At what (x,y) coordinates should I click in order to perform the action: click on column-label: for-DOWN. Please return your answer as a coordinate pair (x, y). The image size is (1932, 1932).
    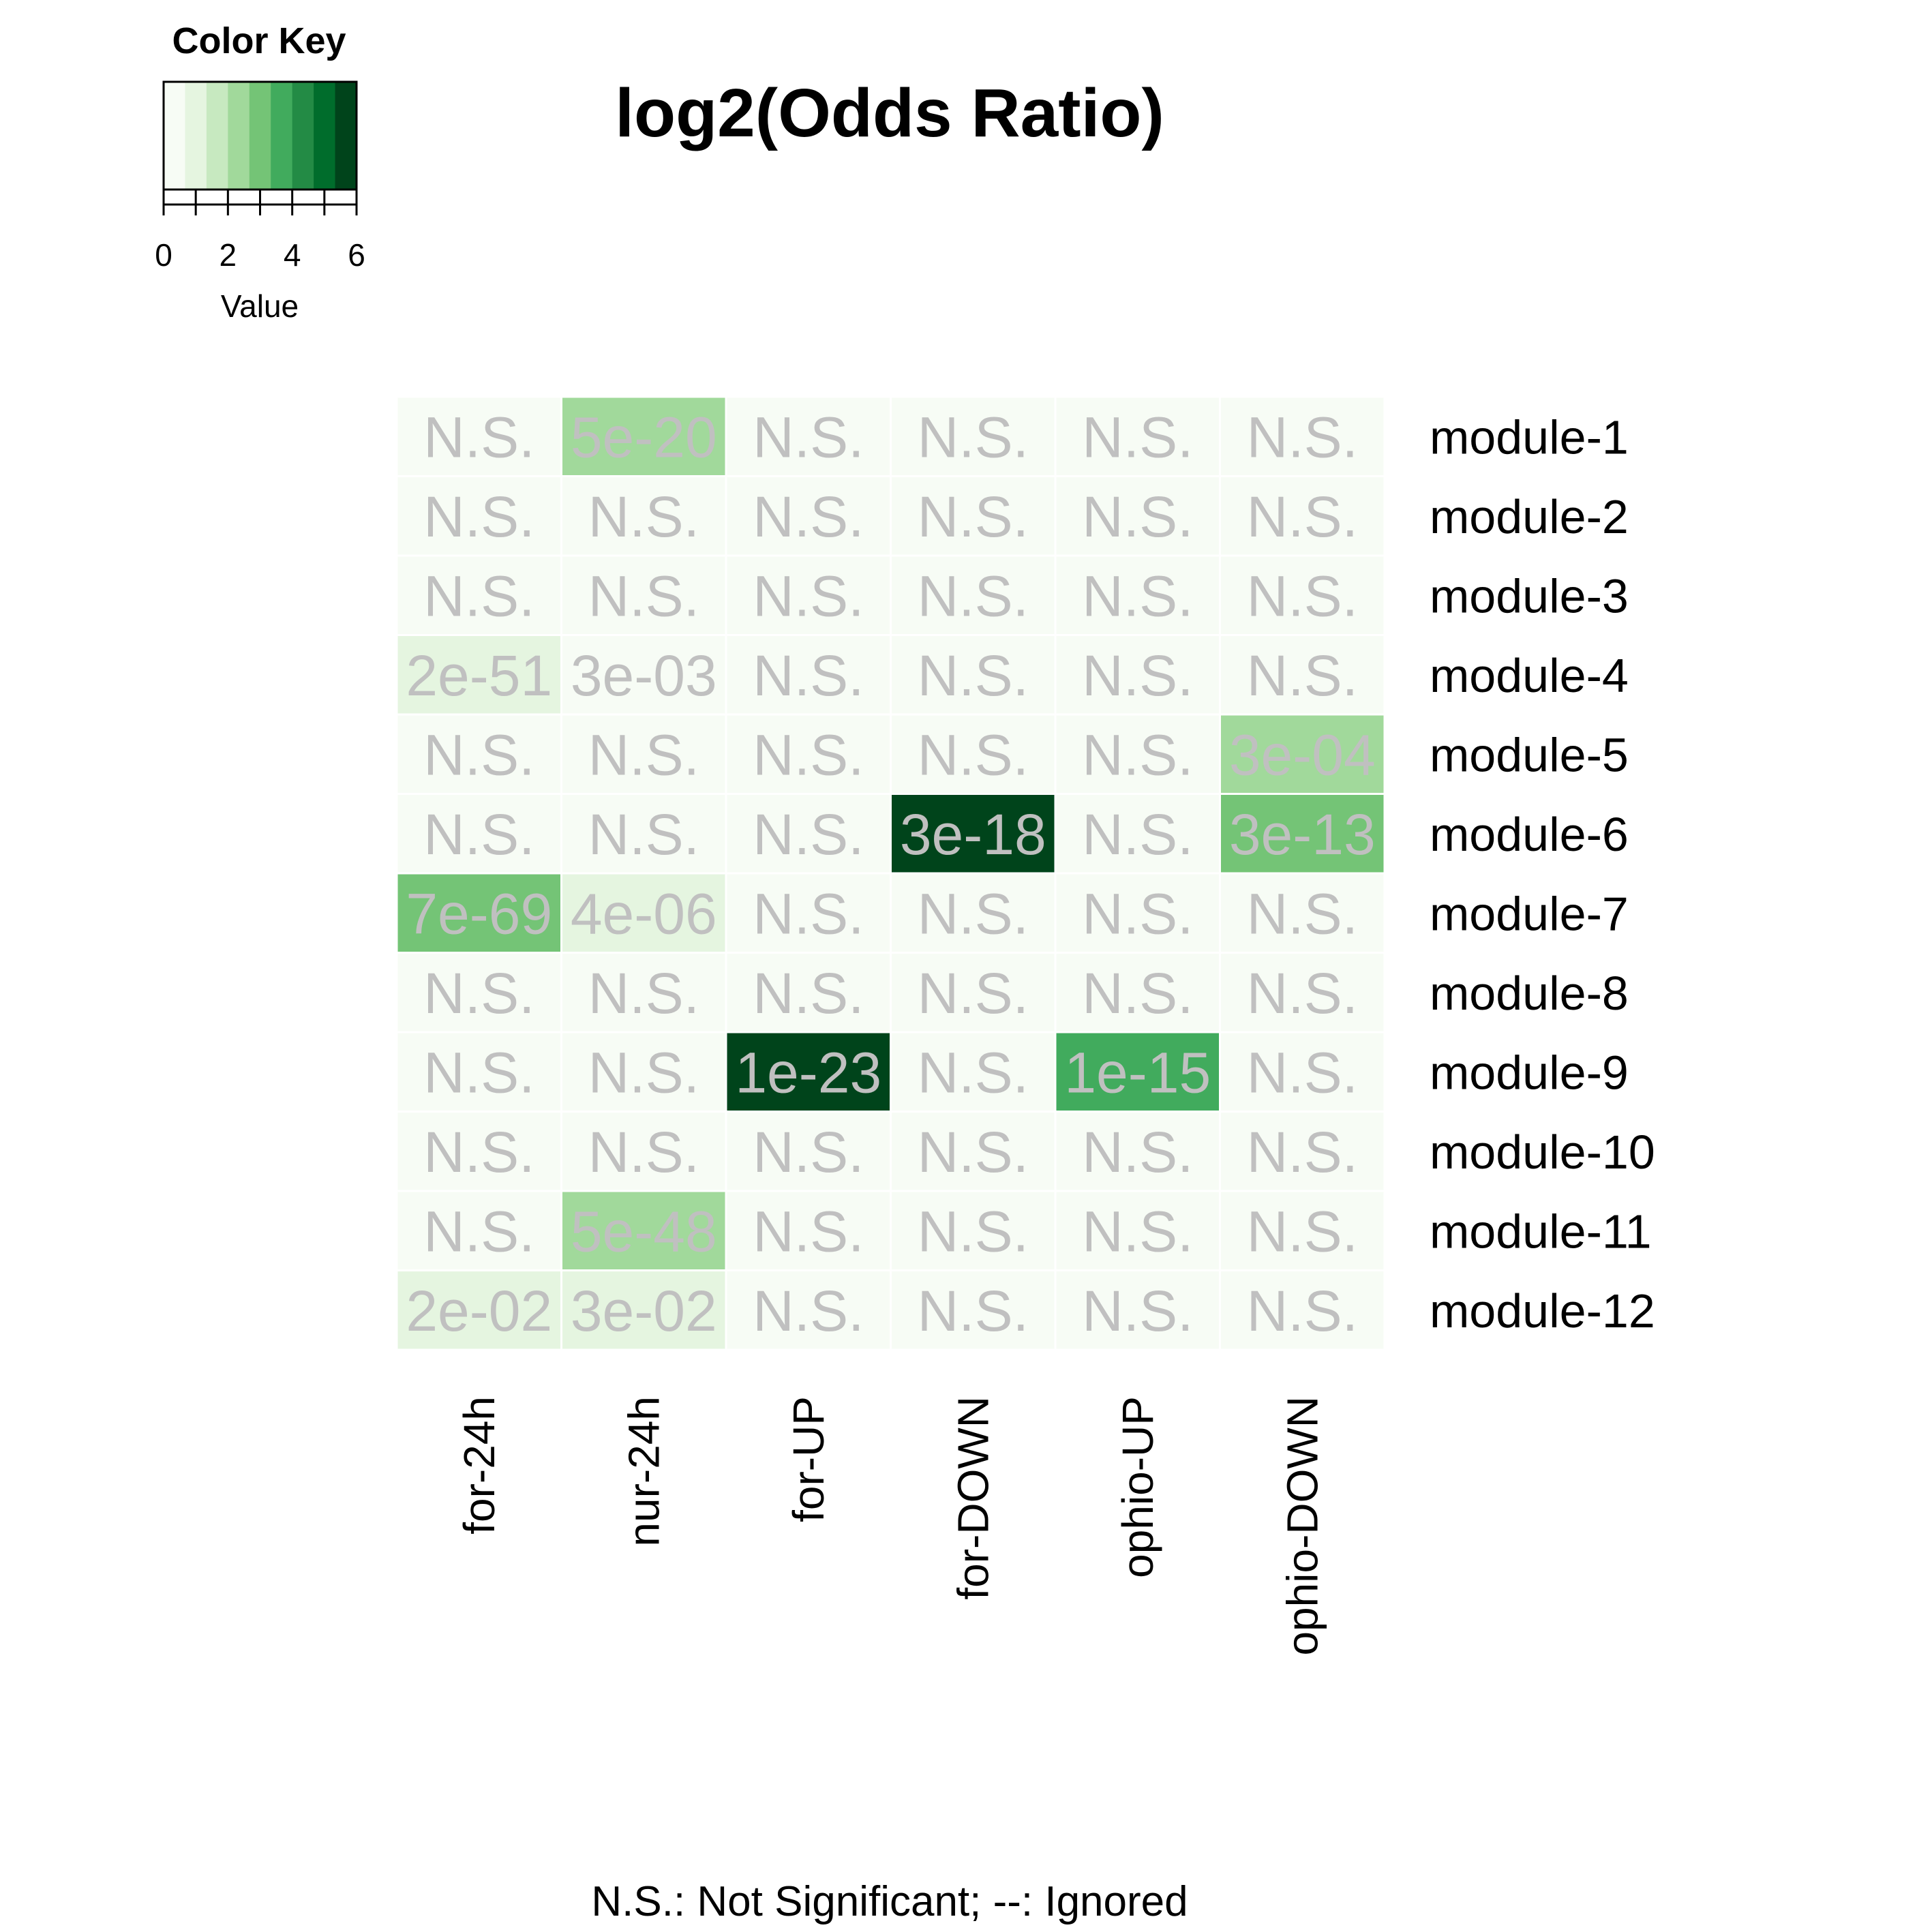
    Looking at the image, I should click on (972, 1498).